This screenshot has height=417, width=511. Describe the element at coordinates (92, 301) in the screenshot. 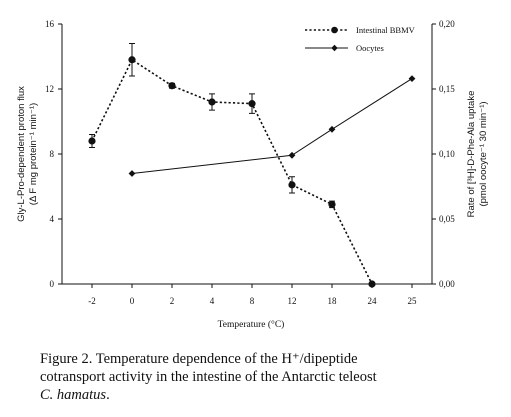

I see `x-tick-label: -2` at that location.